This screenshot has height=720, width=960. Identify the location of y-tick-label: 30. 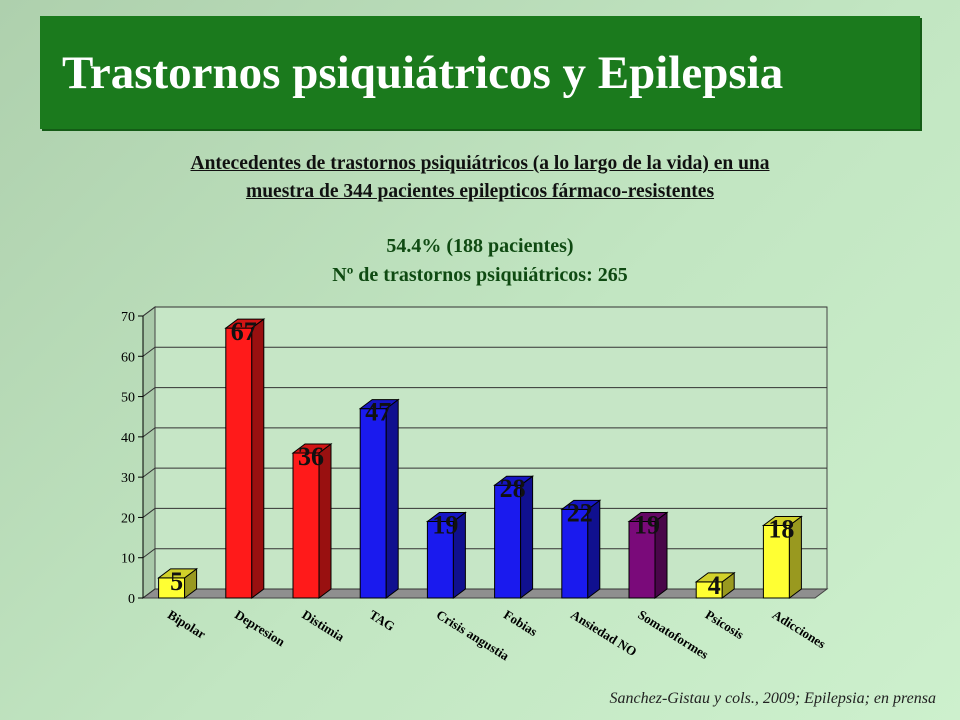
(128, 478).